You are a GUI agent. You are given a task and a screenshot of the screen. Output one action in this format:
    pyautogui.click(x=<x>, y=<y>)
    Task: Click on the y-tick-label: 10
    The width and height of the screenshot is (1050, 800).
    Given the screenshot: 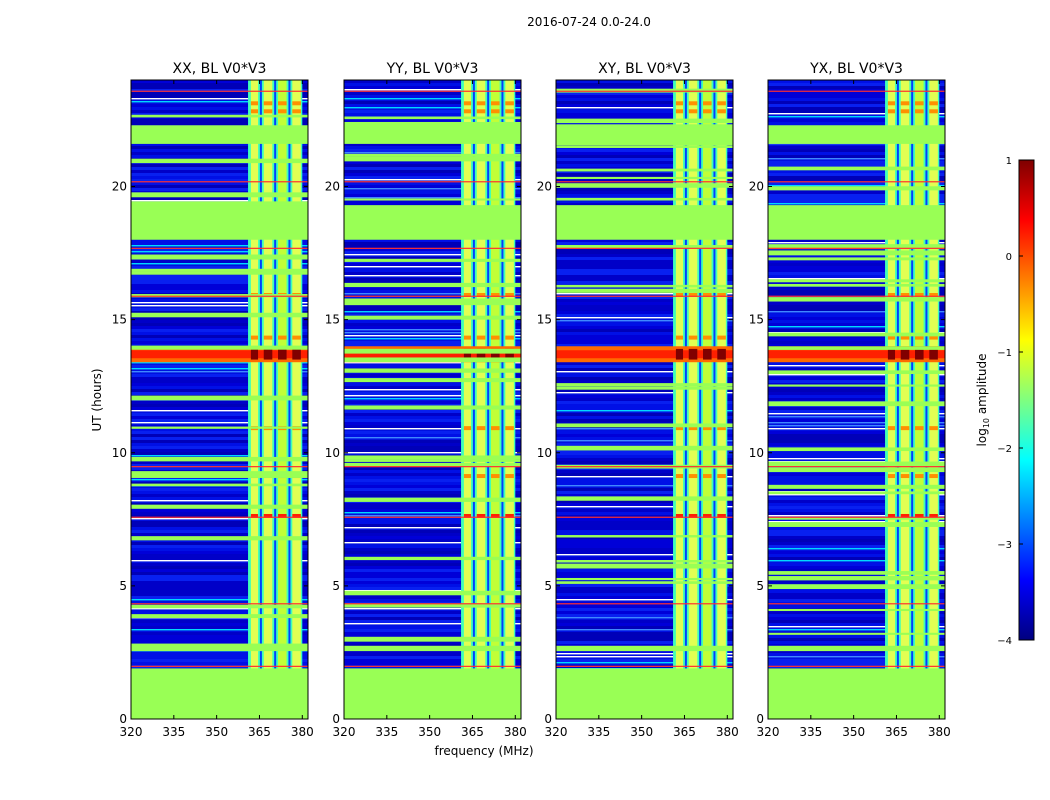 What is the action you would take?
    pyautogui.click(x=544, y=453)
    